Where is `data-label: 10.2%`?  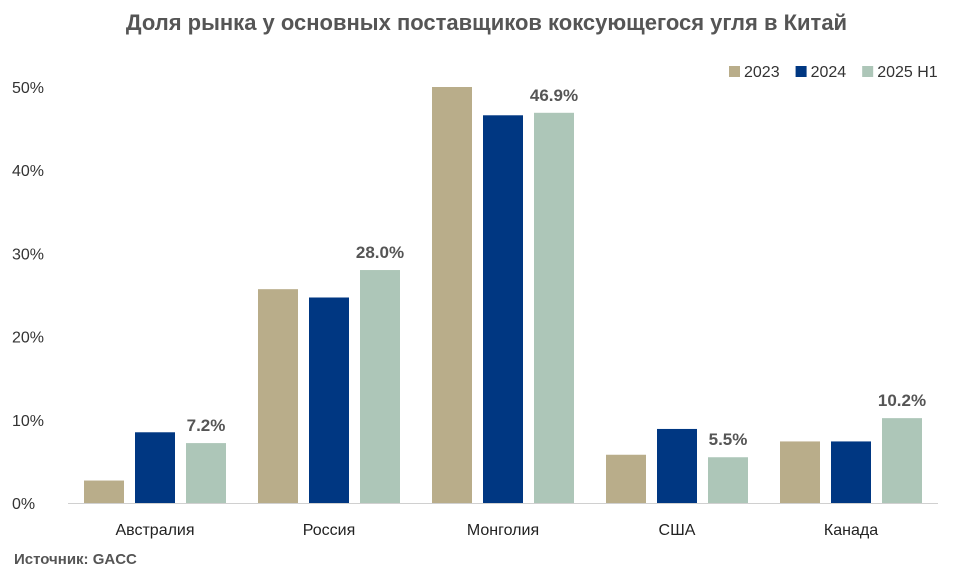 data-label: 10.2% is located at coordinates (902, 400).